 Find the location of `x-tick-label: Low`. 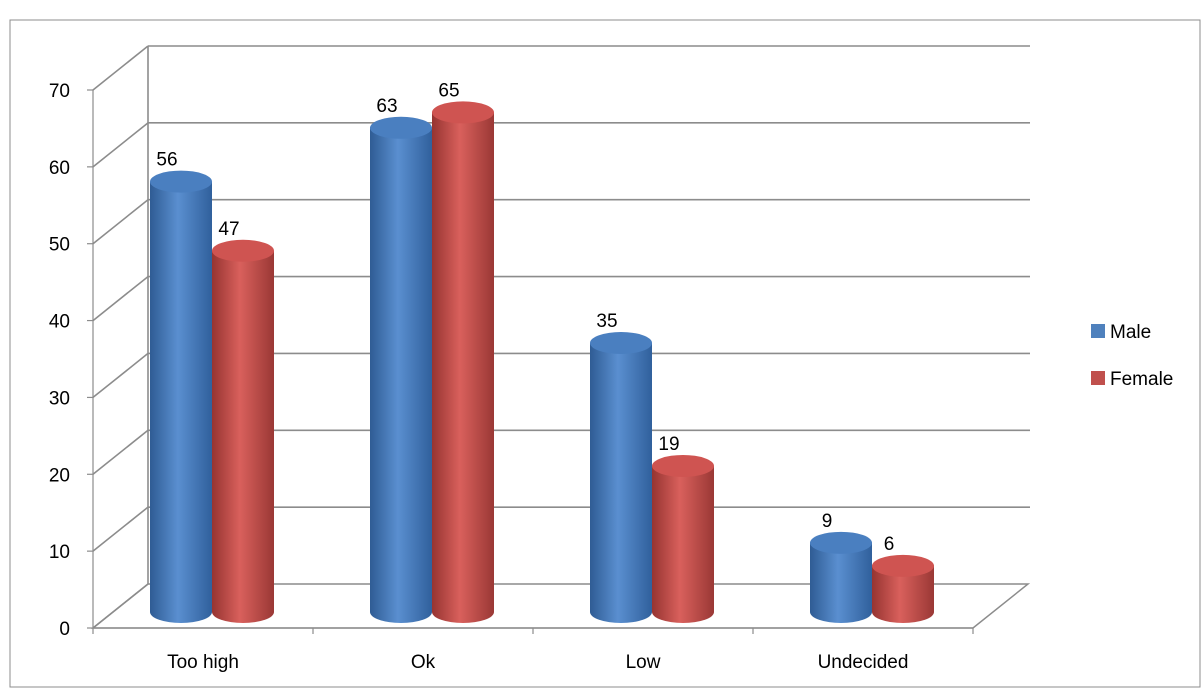

x-tick-label: Low is located at coordinates (643, 662).